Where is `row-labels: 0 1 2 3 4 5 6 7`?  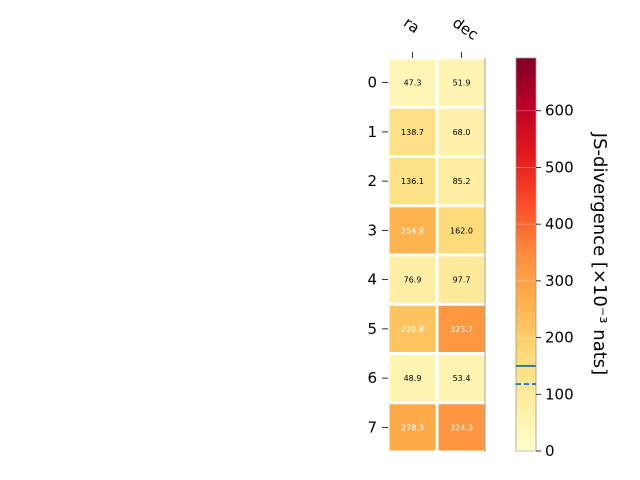 row-labels: 0 1 2 3 4 5 6 7 is located at coordinates (377, 255).